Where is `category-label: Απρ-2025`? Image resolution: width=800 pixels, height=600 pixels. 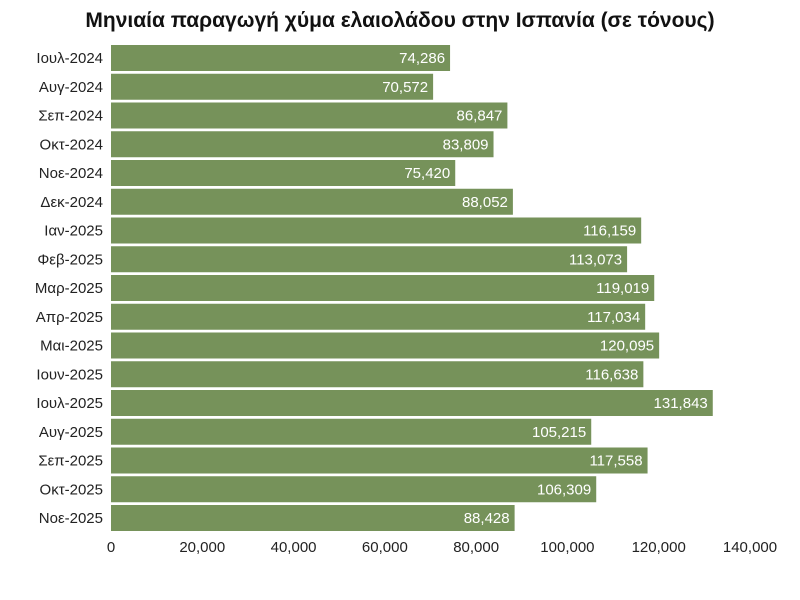
category-label: Απρ-2025 is located at coordinates (69, 317).